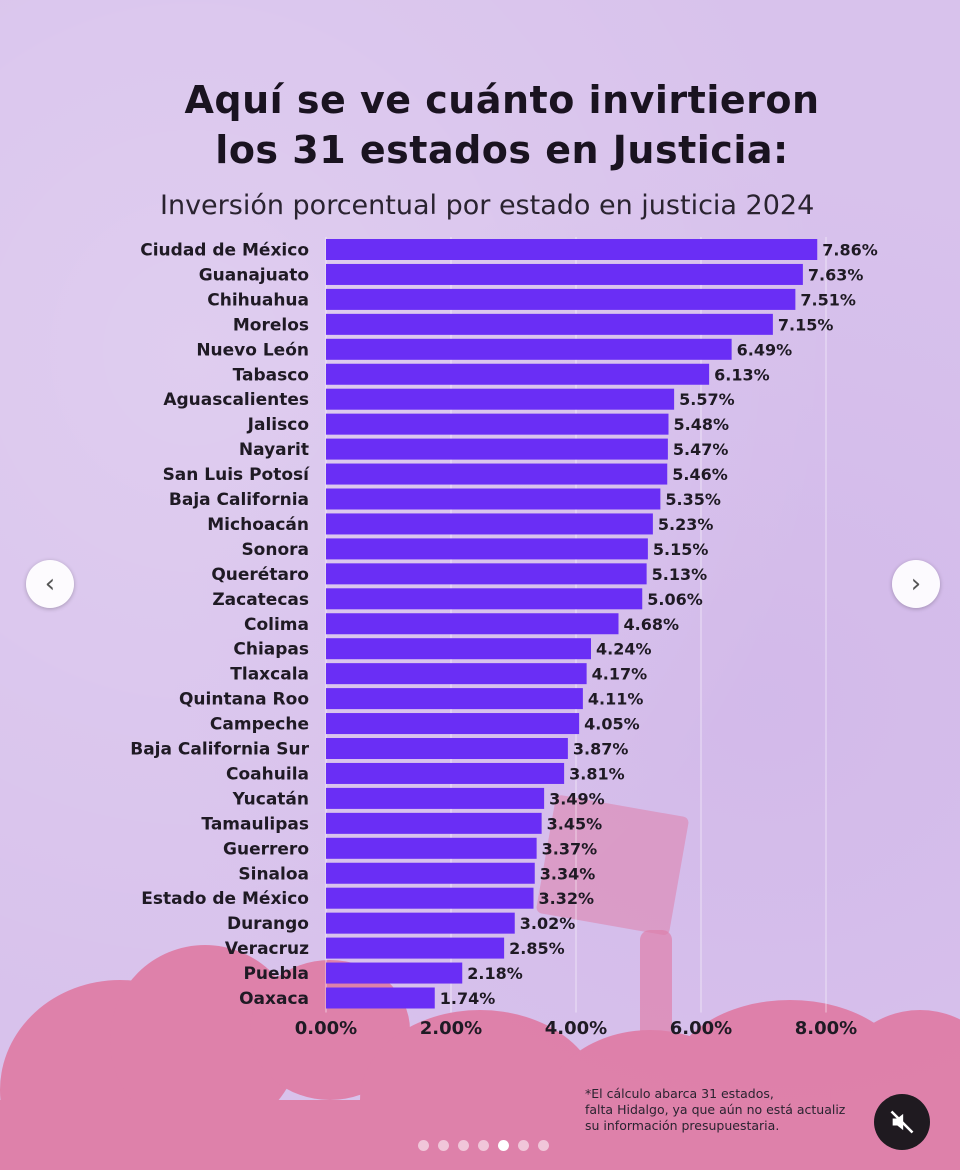 This screenshot has width=960, height=1170. I want to click on data-label: 5.48%, so click(702, 424).